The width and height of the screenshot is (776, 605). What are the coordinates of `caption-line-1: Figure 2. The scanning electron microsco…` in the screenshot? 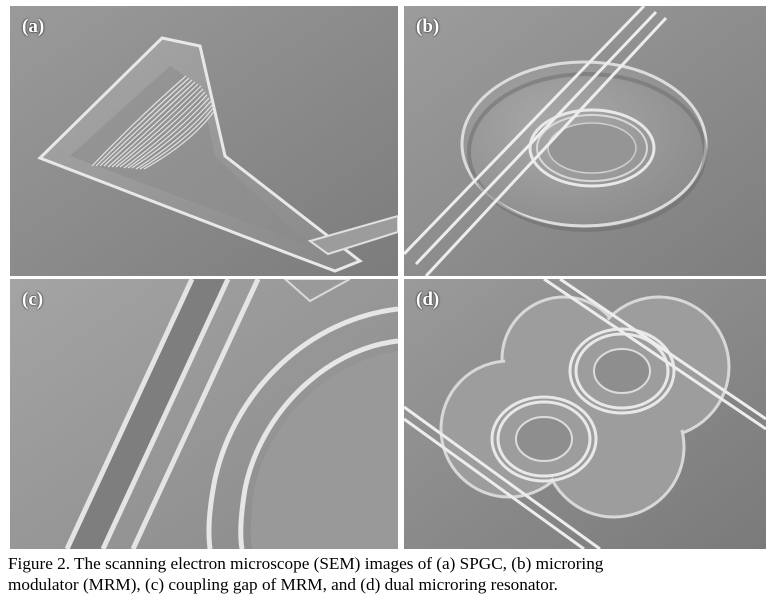 It's located at (306, 563).